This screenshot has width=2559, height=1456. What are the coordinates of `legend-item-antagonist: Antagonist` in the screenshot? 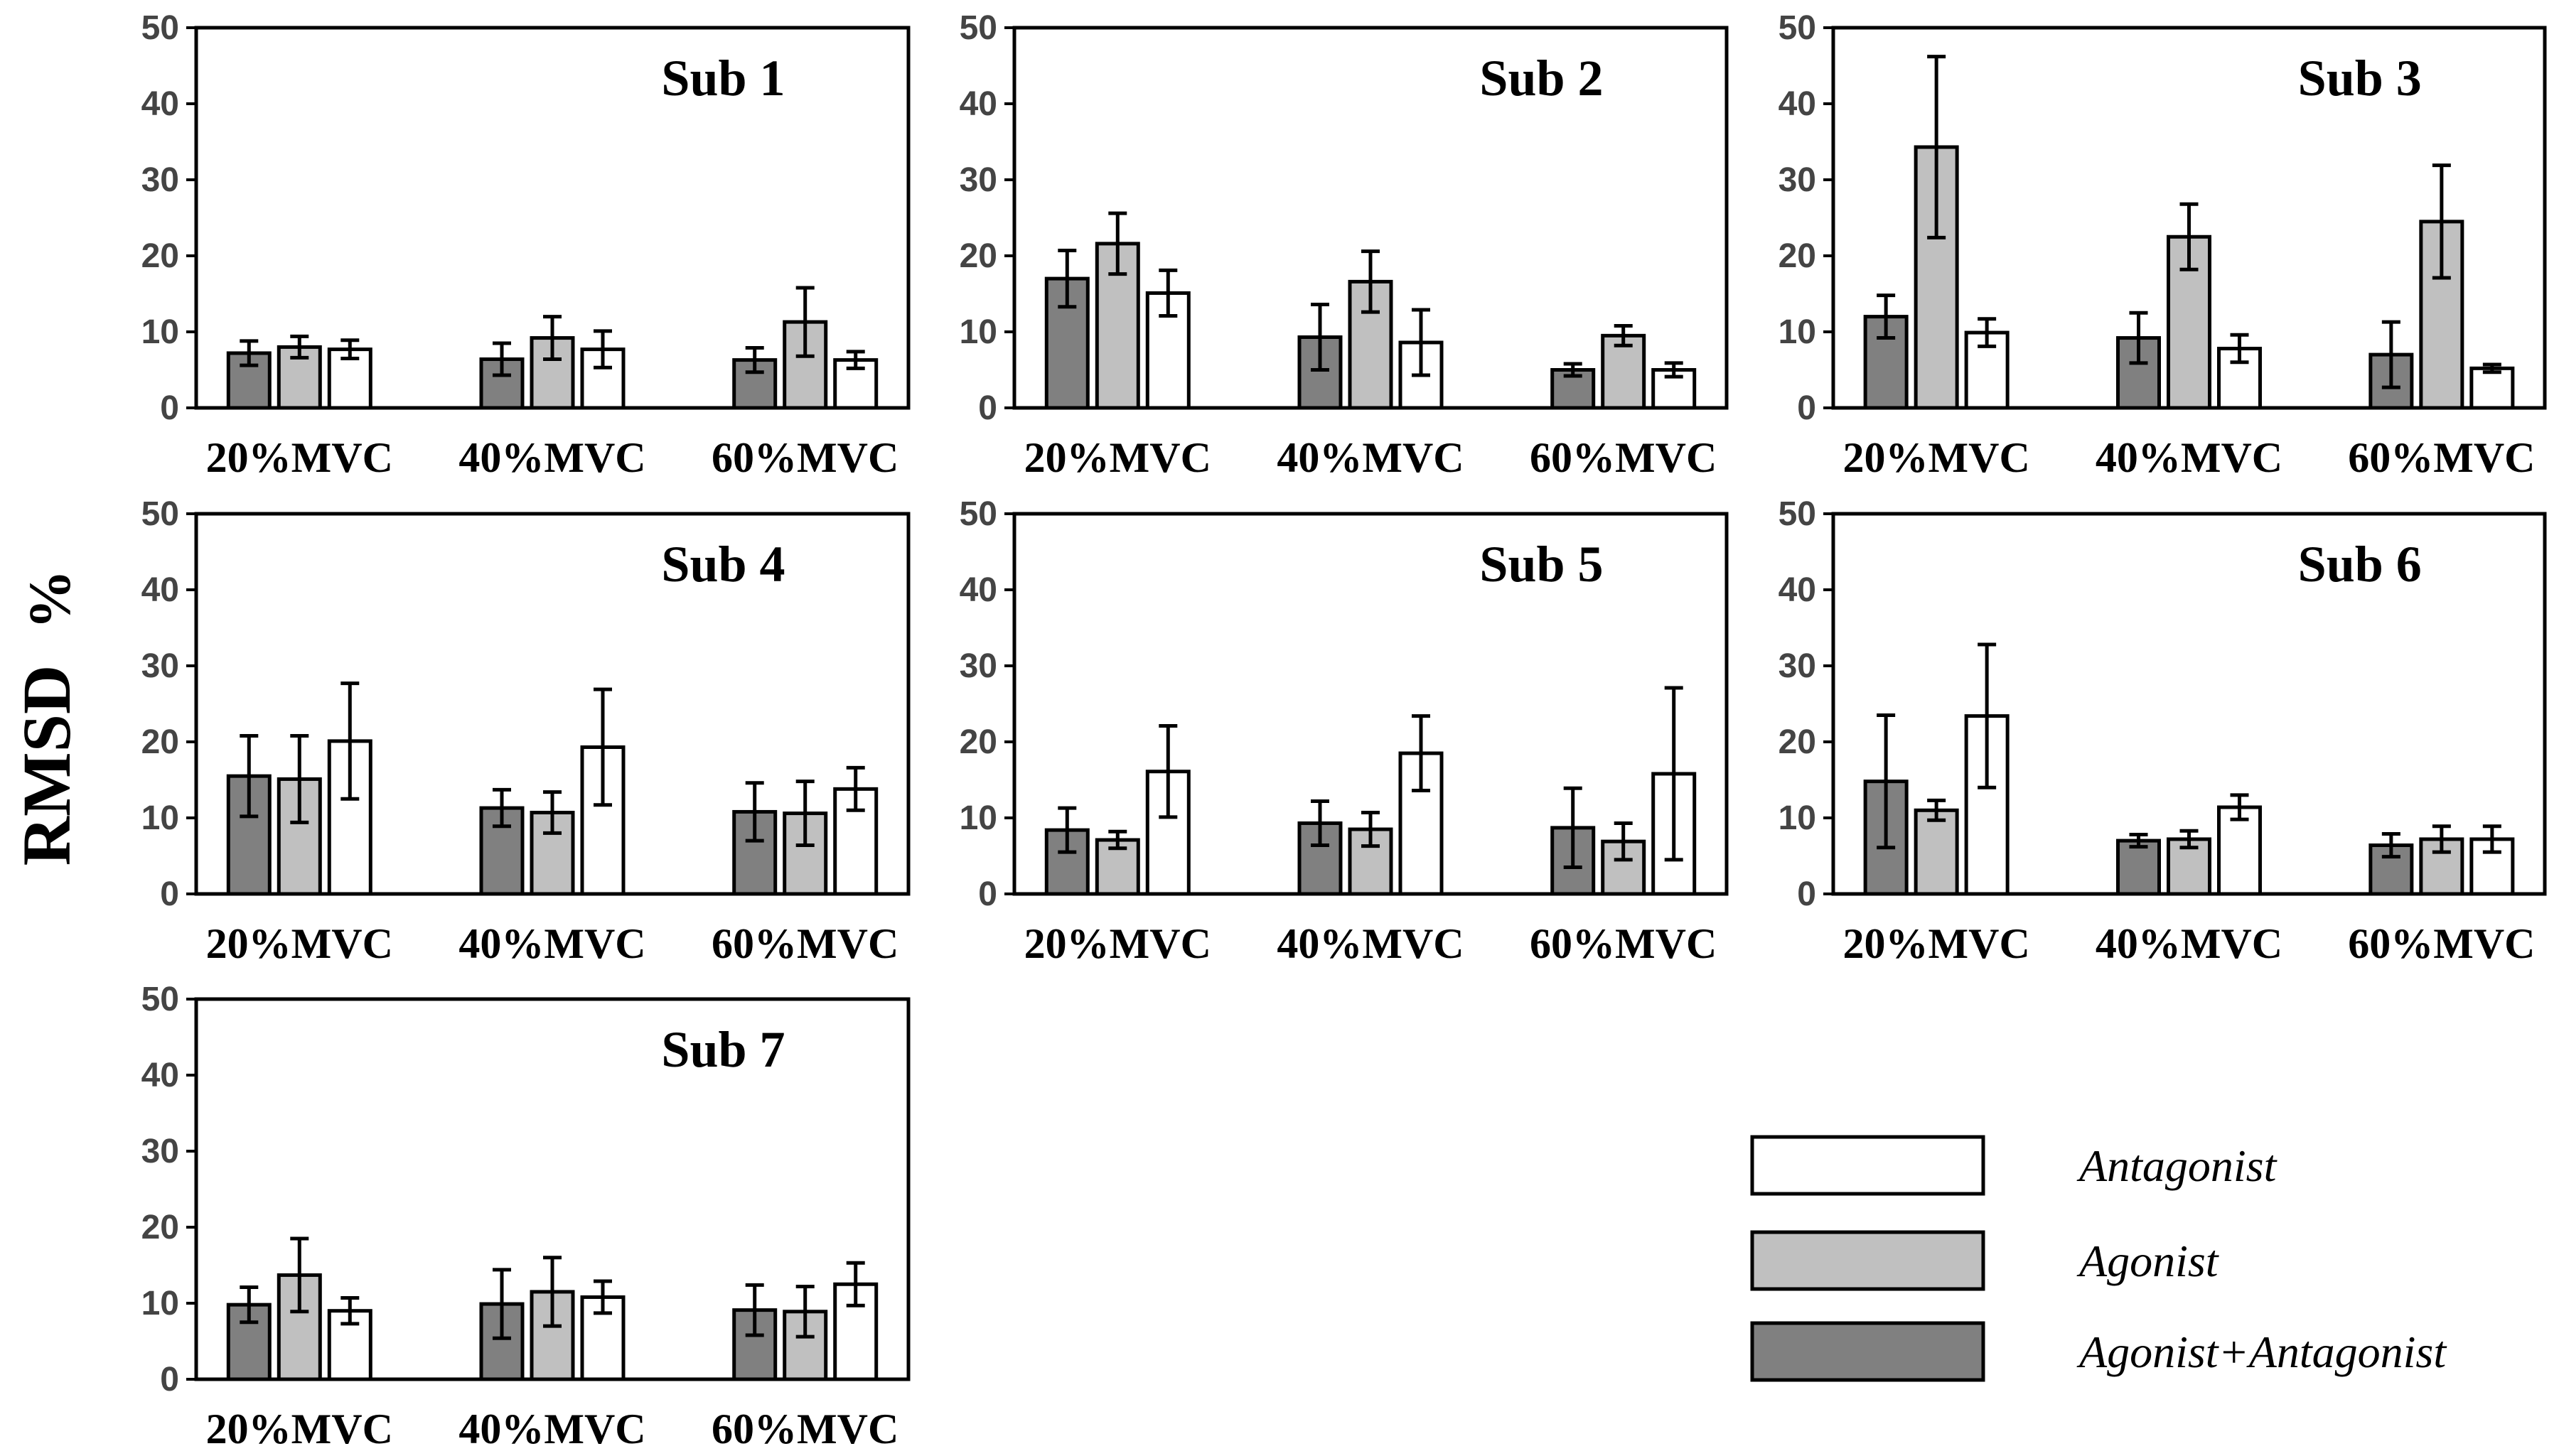 It's located at (2014, 1165).